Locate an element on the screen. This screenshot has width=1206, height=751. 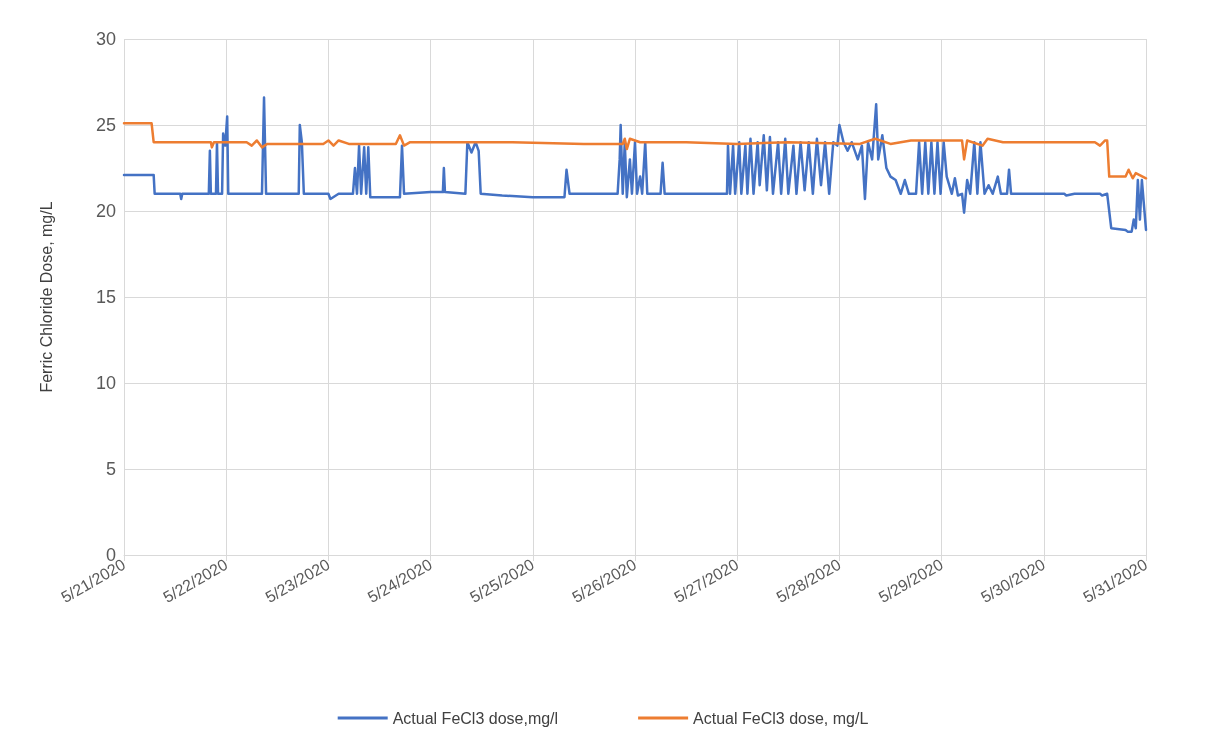
y-tick-label: 5 is located at coordinates (110, 469).